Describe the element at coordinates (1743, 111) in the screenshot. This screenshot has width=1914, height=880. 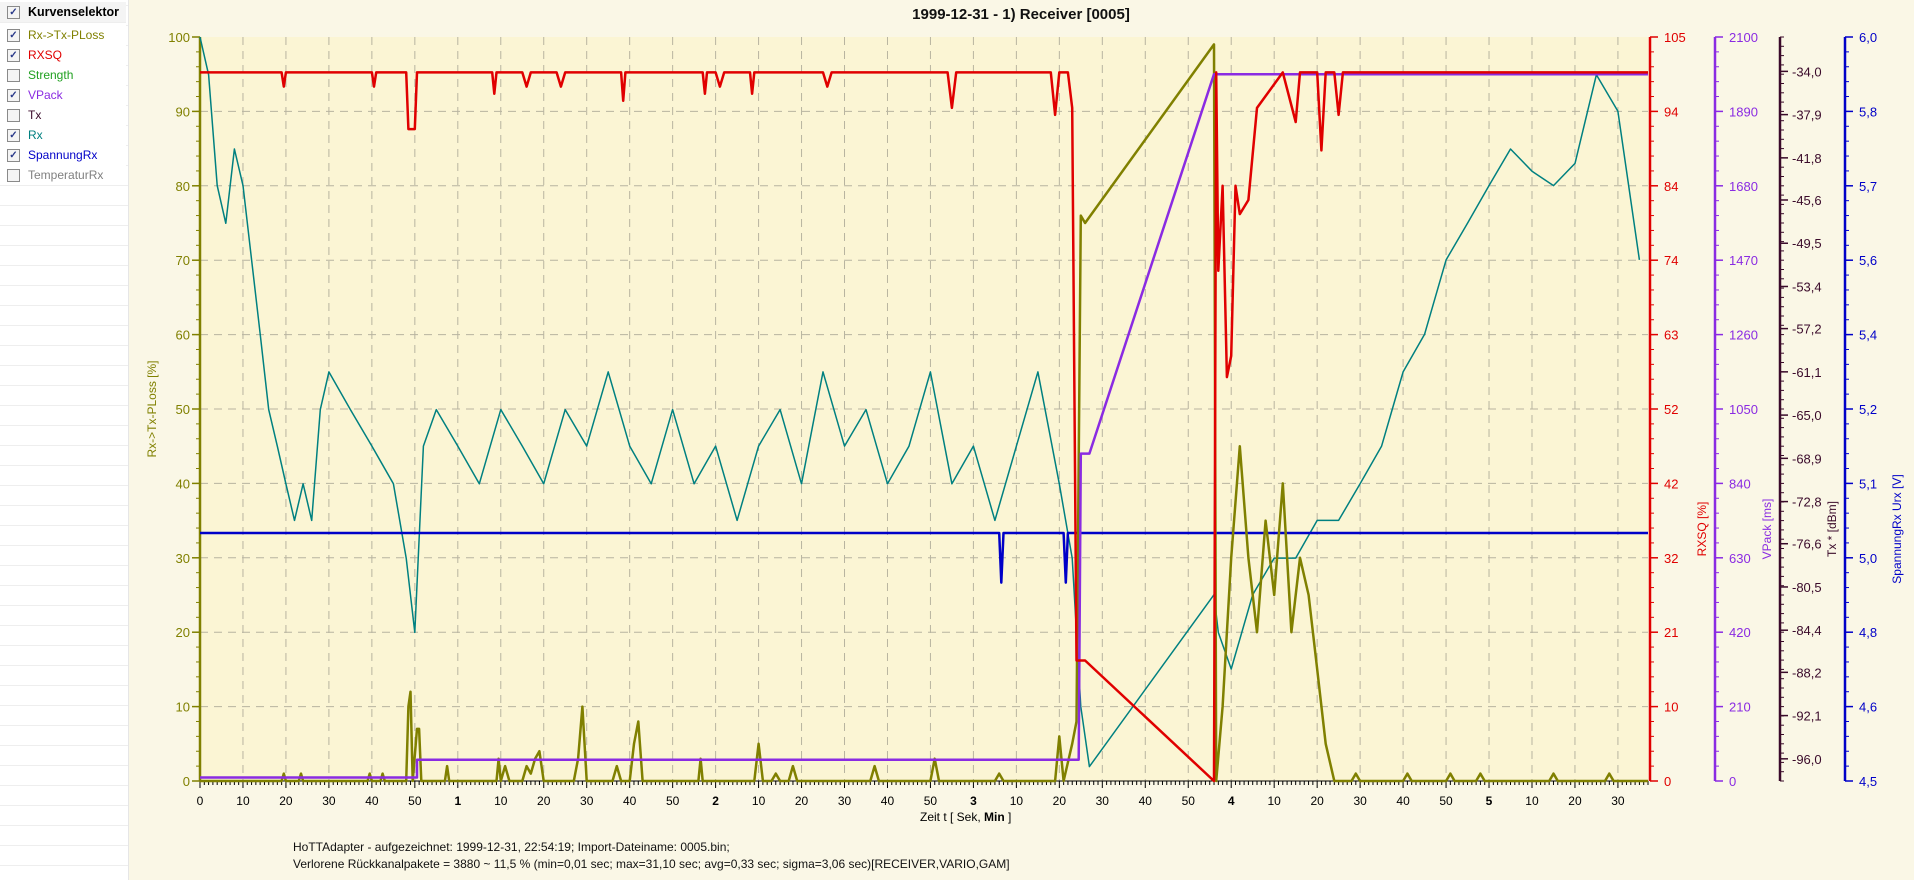
I see `vpack-tick-label: 1890` at that location.